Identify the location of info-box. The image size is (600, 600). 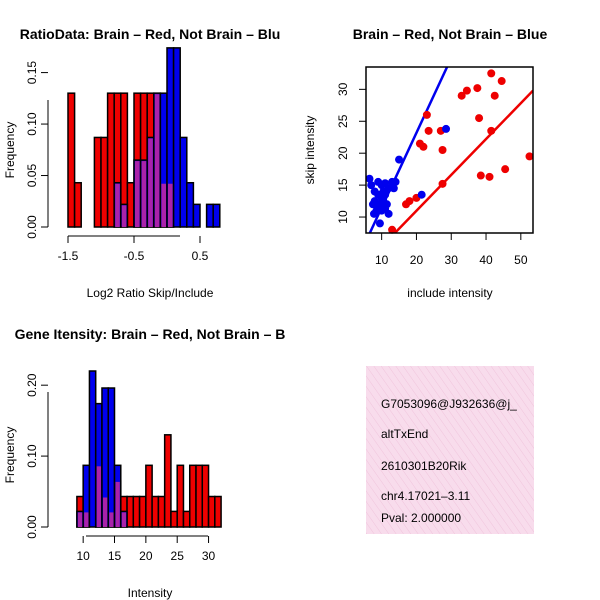
(450, 450).